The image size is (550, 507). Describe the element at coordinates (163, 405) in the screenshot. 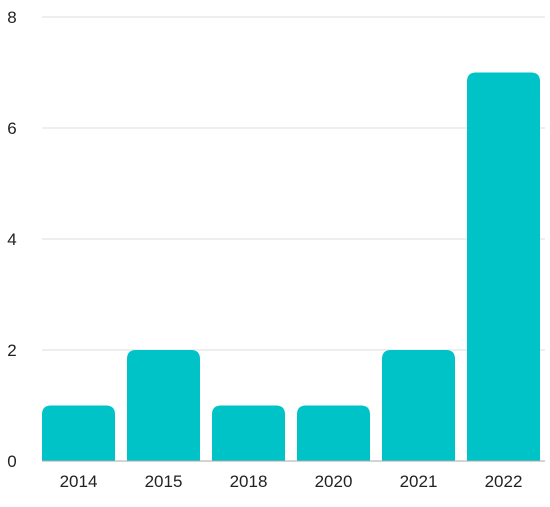

I see `bar-2015` at that location.